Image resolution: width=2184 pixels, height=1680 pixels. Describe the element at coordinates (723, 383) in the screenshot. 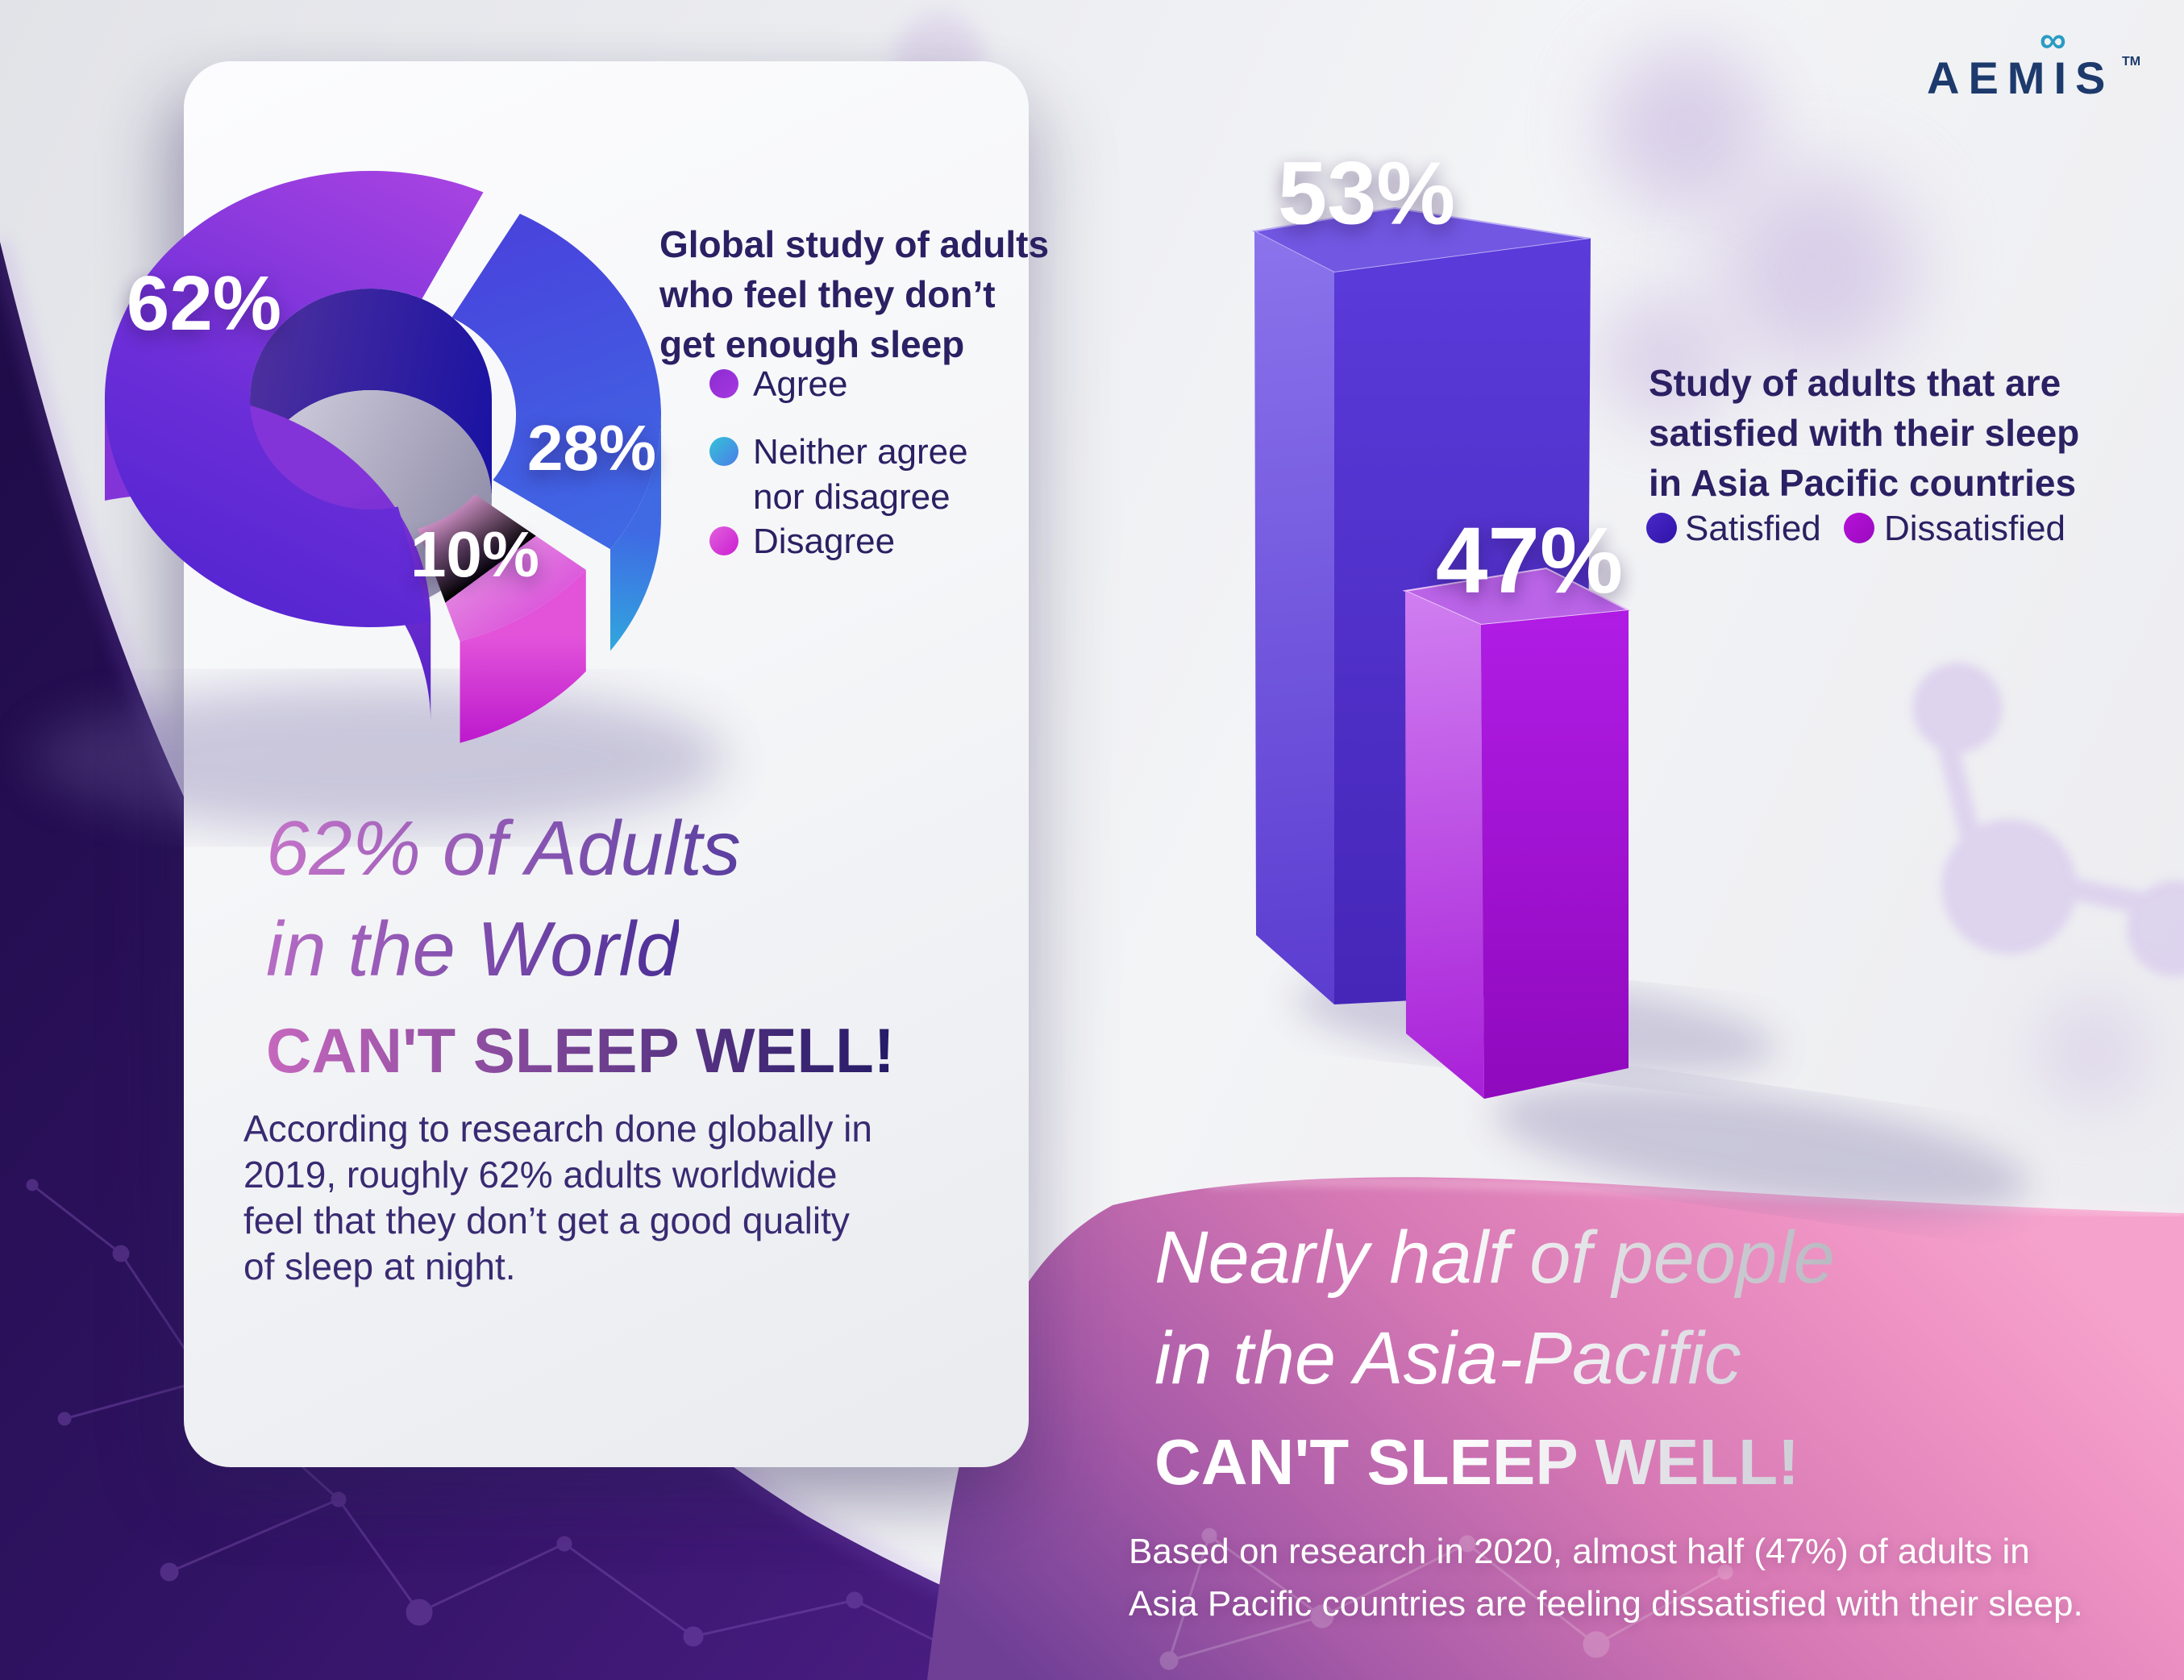

I see `legend-dot-agree-icon` at that location.